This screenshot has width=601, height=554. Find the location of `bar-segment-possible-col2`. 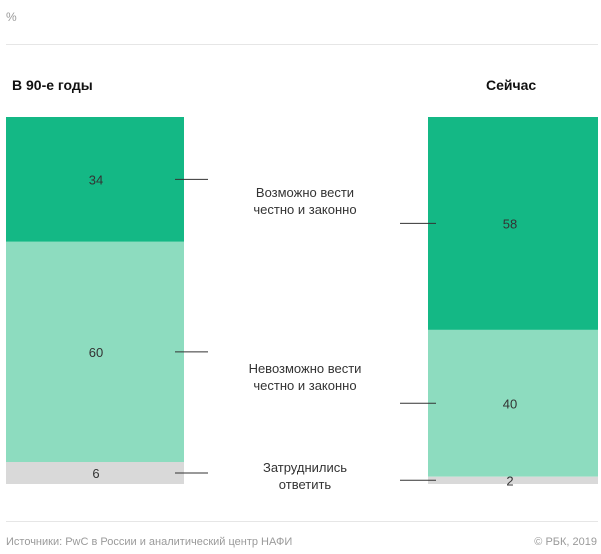

bar-segment-possible-col2 is located at coordinates (513, 223).